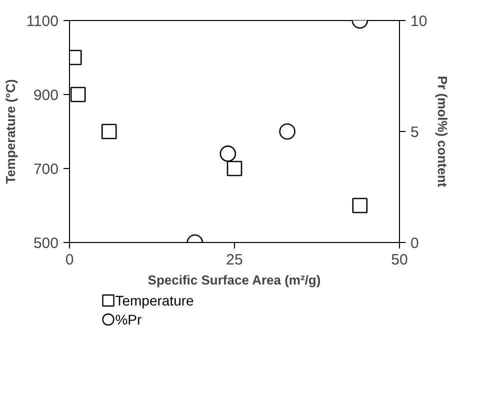 The height and width of the screenshot is (416, 495). What do you see at coordinates (46, 169) in the screenshot?
I see `y-tick-label: 700` at bounding box center [46, 169].